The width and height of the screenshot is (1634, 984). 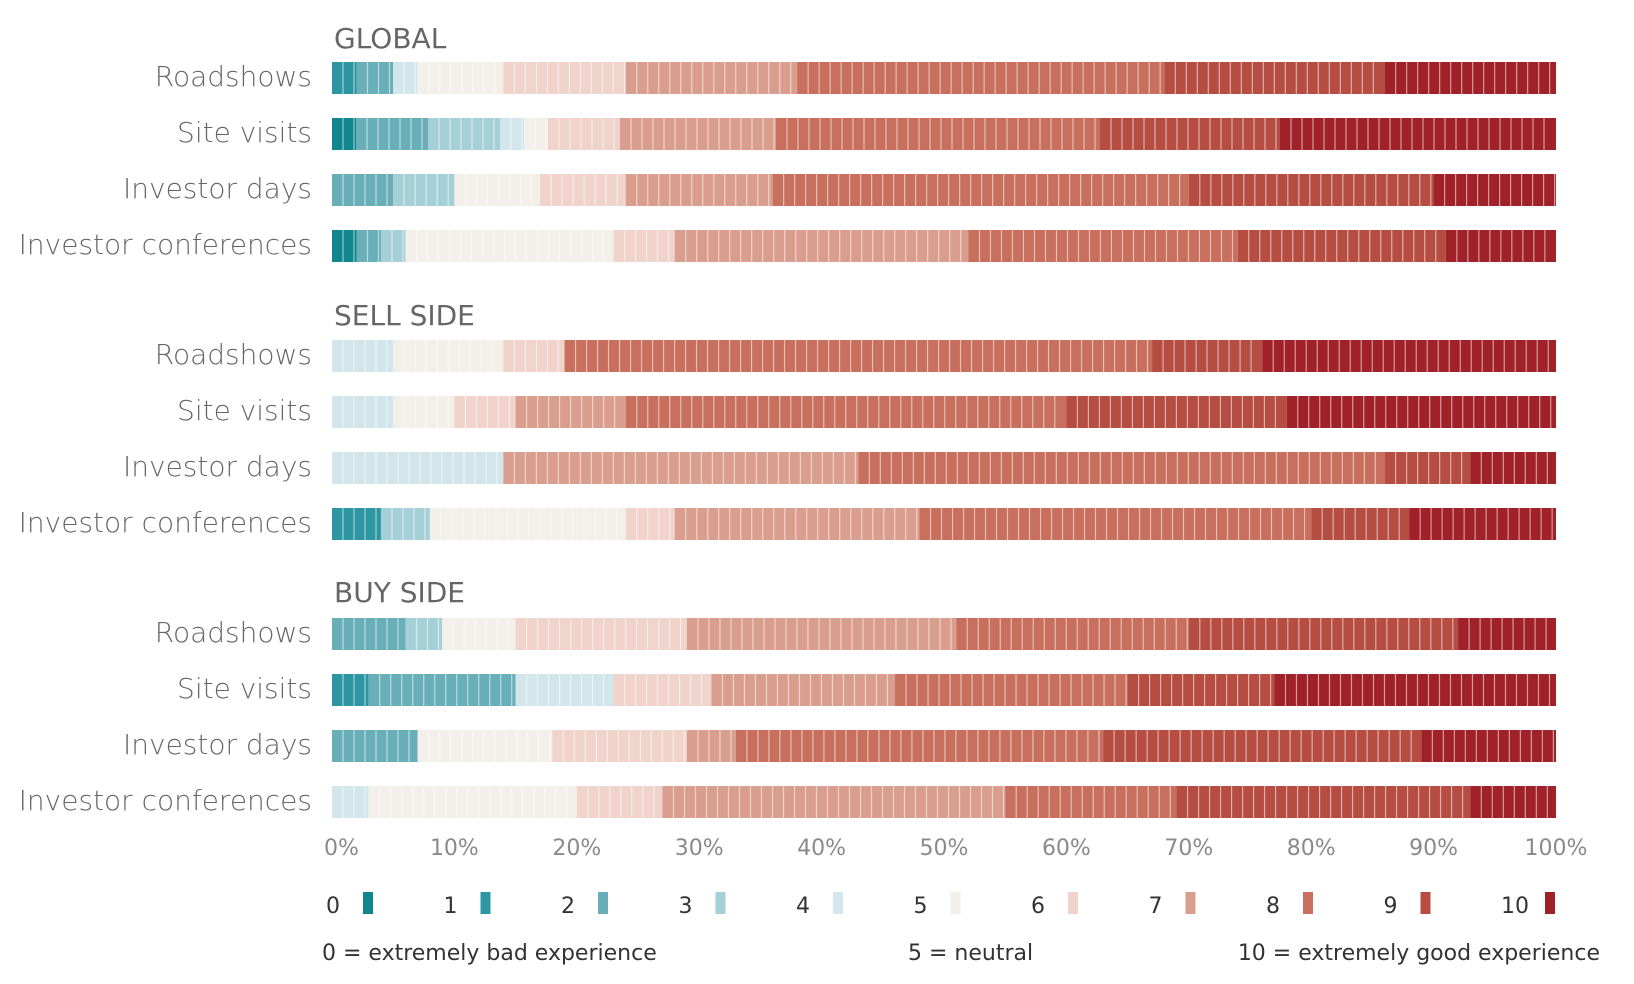 I want to click on section-title-sell-side: SELL SIDE, so click(x=404, y=315).